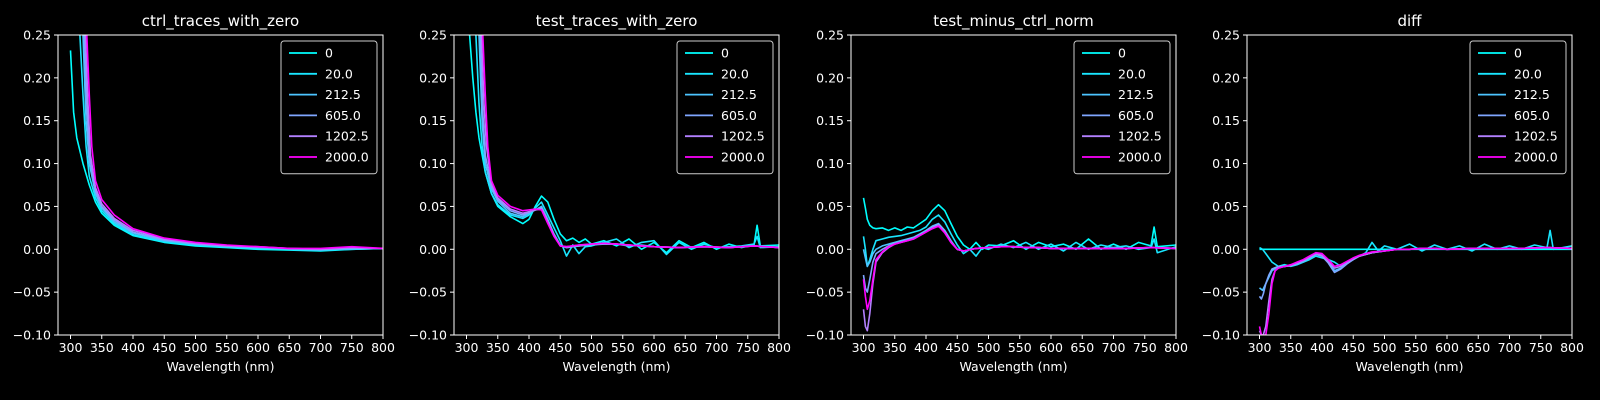 The image size is (1600, 400). Describe the element at coordinates (1409, 21) in the screenshot. I see `chart-title: diff` at that location.